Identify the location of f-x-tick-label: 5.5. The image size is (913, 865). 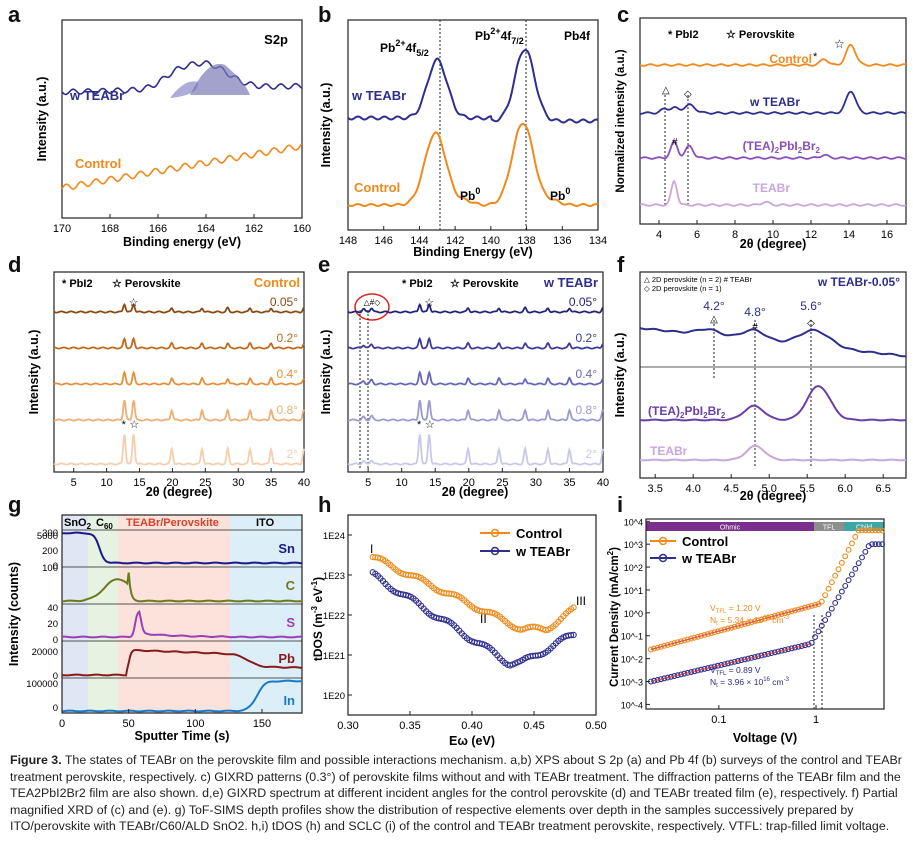
(807, 489).